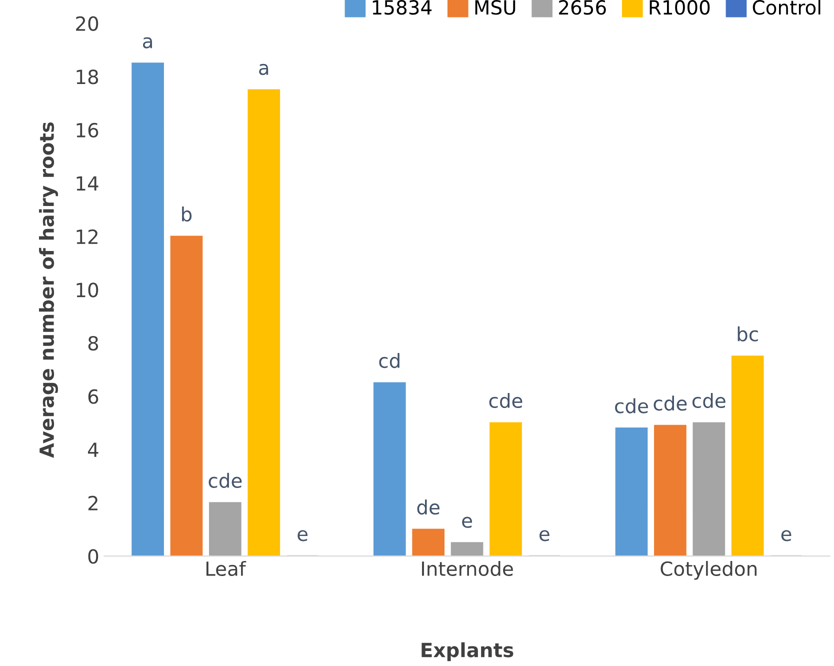 This screenshot has height=666, width=834. I want to click on y-tick-label: 16, so click(87, 130).